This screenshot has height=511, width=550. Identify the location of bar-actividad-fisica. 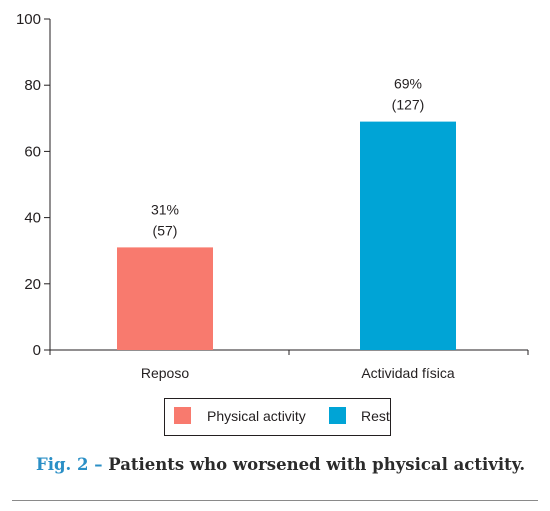
(408, 235).